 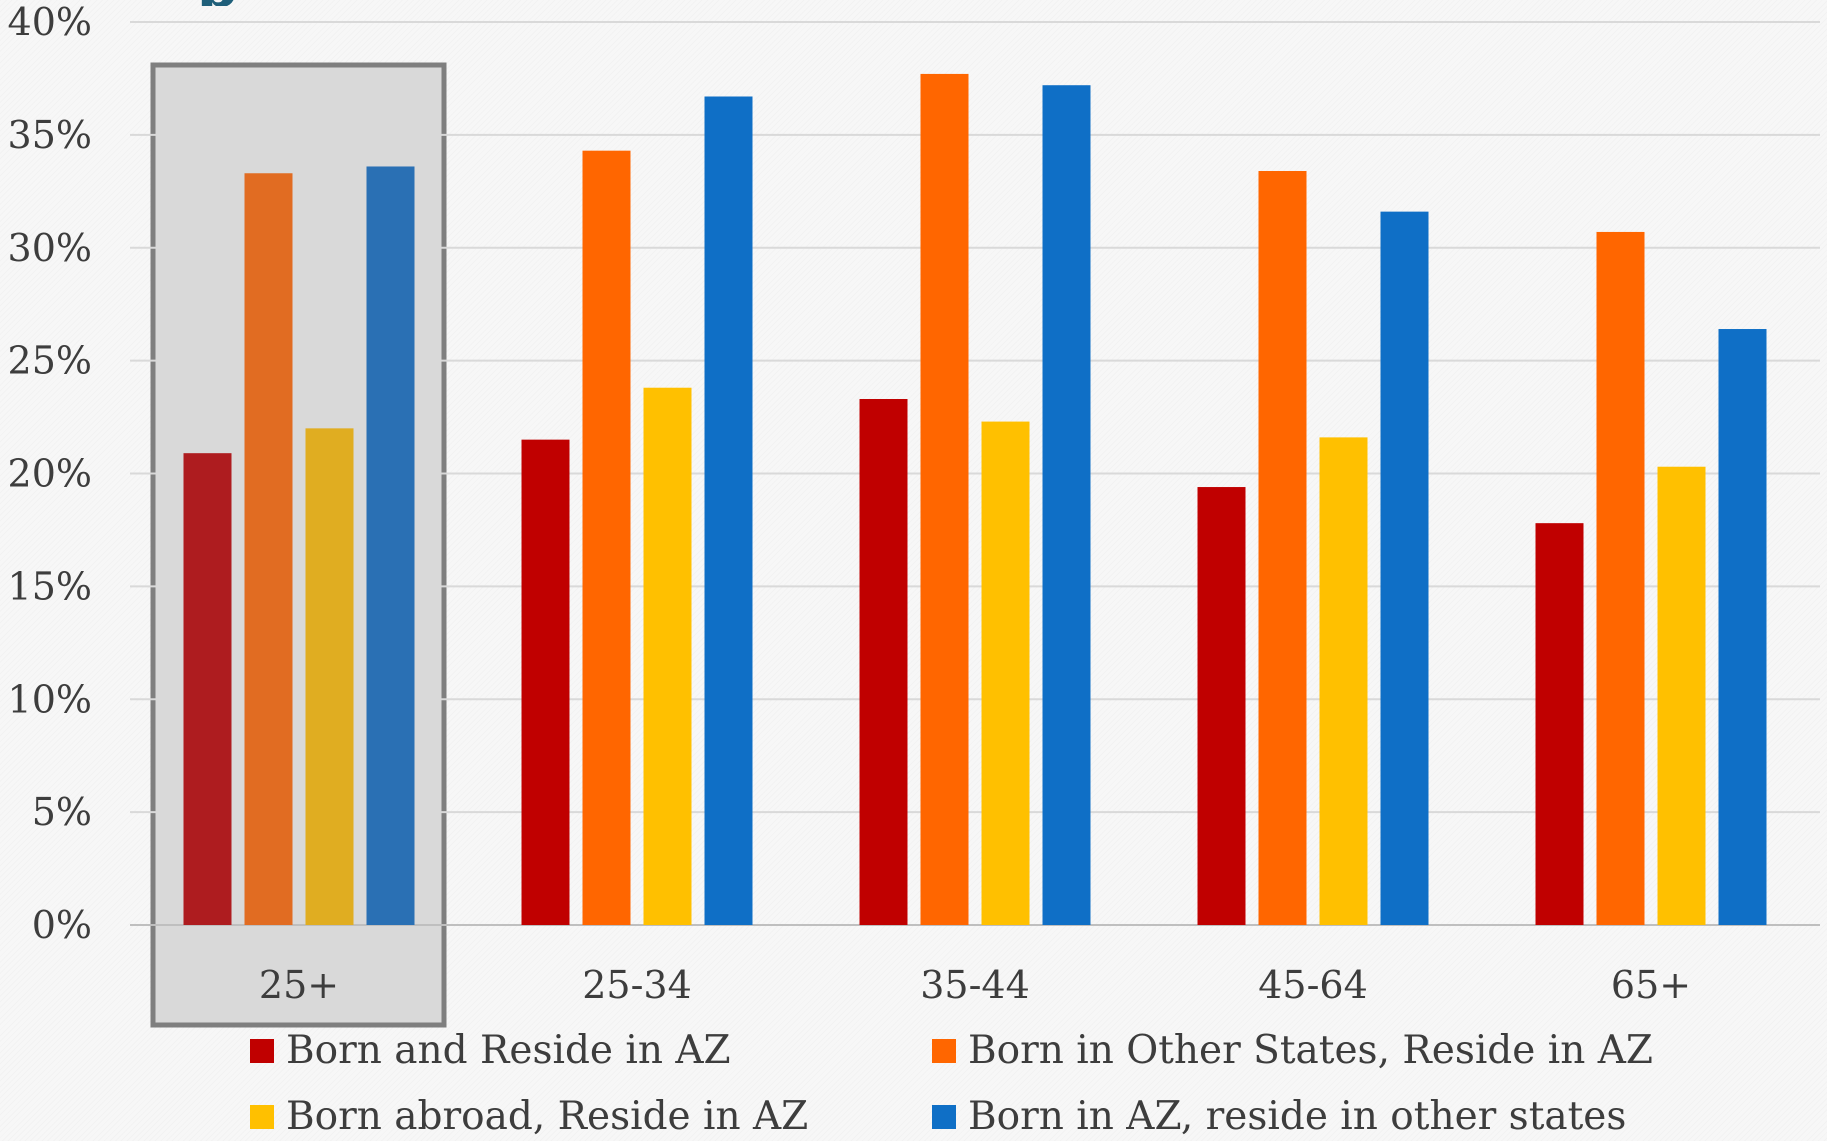 What do you see at coordinates (217, 3) in the screenshot?
I see `title-fragment: p` at bounding box center [217, 3].